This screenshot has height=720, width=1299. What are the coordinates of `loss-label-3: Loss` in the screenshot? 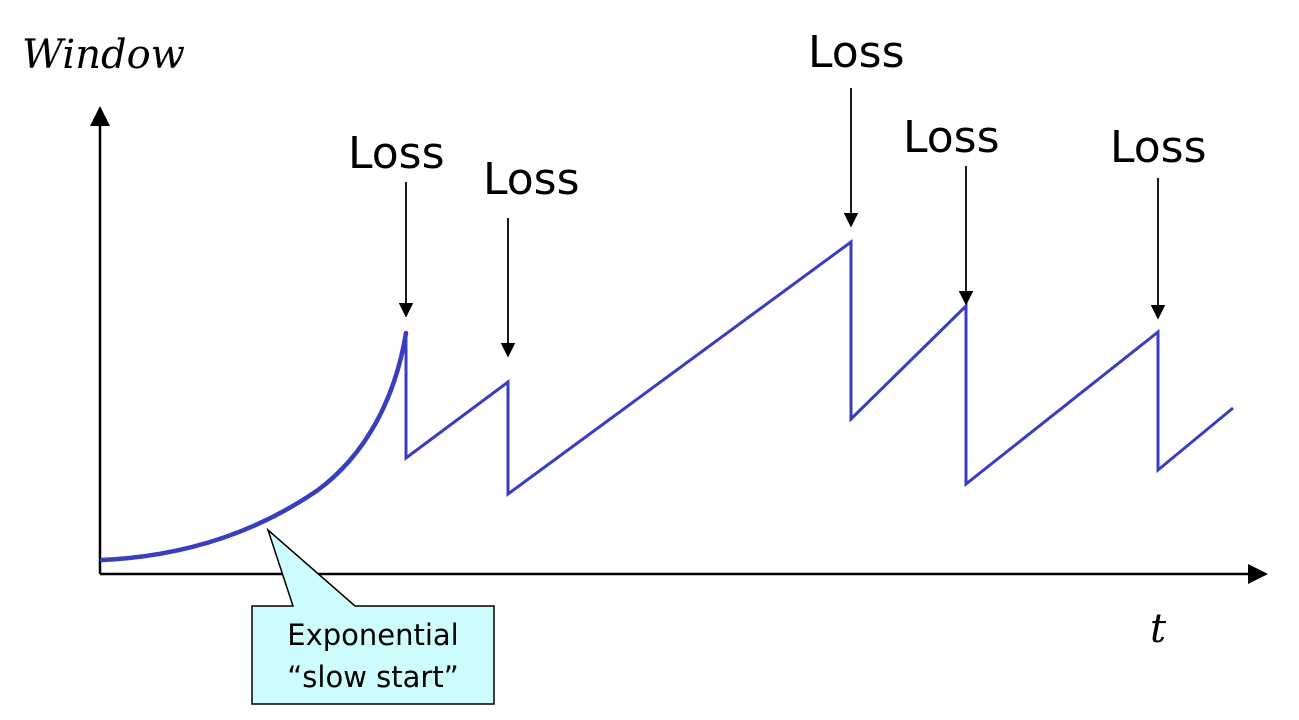 It's located at (856, 52).